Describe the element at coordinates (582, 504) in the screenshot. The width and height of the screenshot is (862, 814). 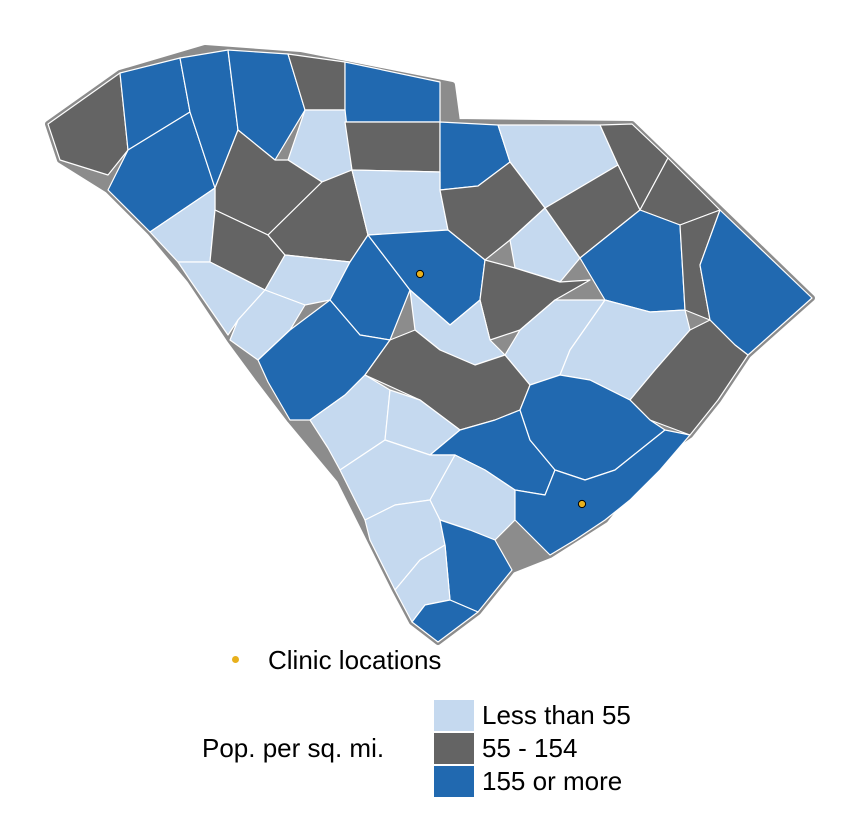
I see `clinic-marker-charleston` at that location.